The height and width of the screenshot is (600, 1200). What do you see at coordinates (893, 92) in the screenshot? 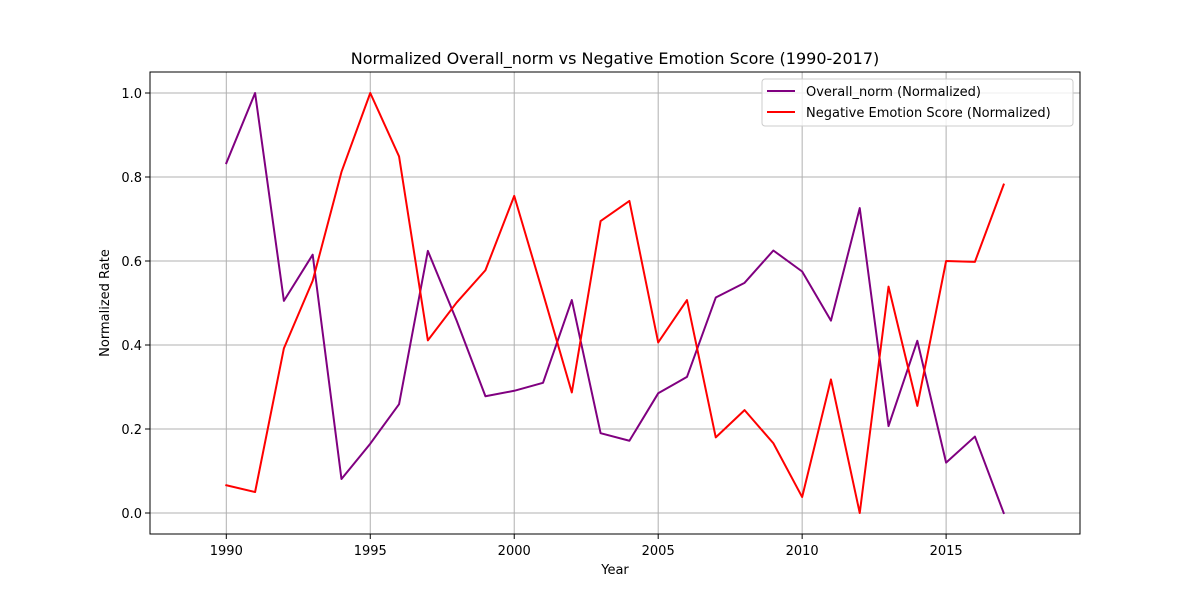
I see `legend-label-overall: Overall_norm (Normalized)` at bounding box center [893, 92].